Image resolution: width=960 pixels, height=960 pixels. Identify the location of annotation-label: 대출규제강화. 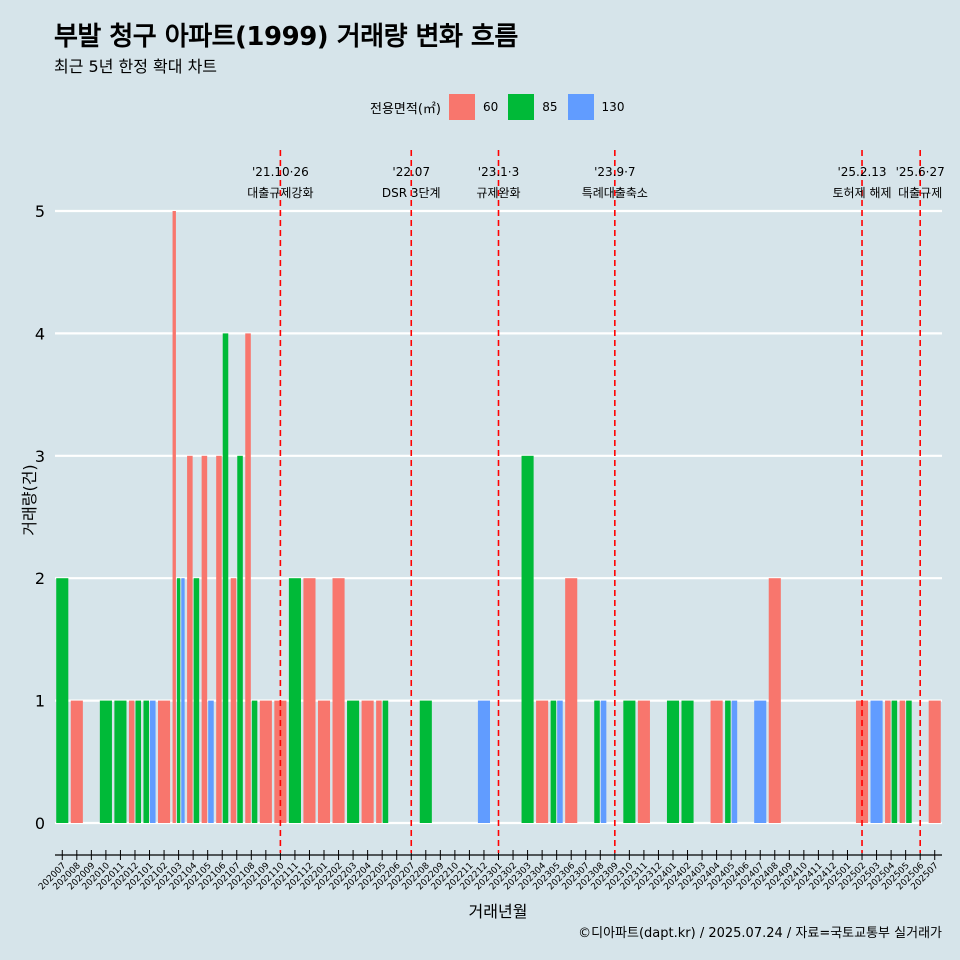
(280, 193).